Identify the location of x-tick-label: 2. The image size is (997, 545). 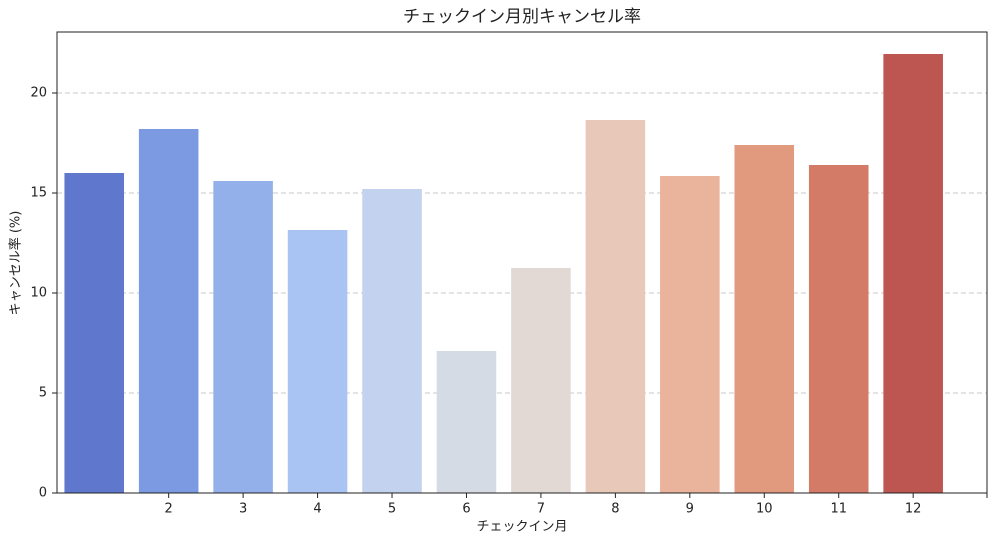
(169, 509).